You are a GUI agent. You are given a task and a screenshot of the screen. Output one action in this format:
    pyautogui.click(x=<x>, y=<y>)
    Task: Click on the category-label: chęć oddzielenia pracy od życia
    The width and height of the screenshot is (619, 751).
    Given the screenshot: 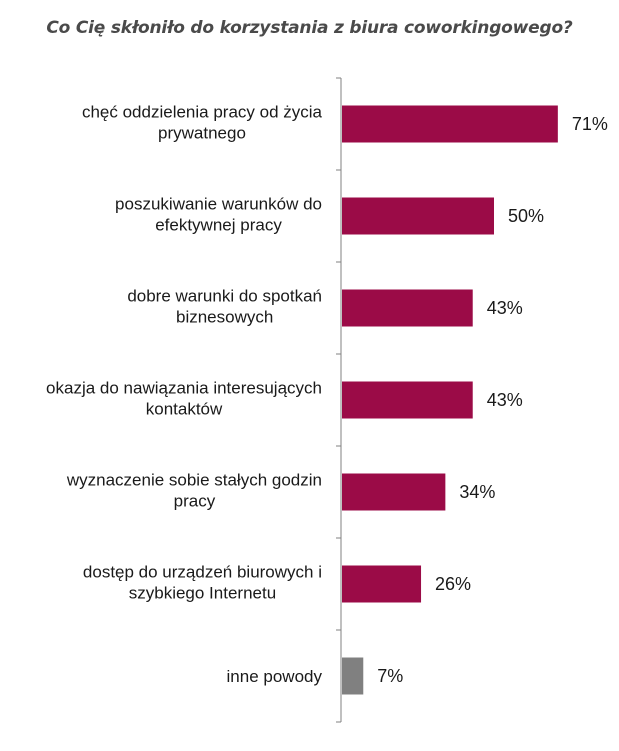 What is the action you would take?
    pyautogui.click(x=202, y=112)
    